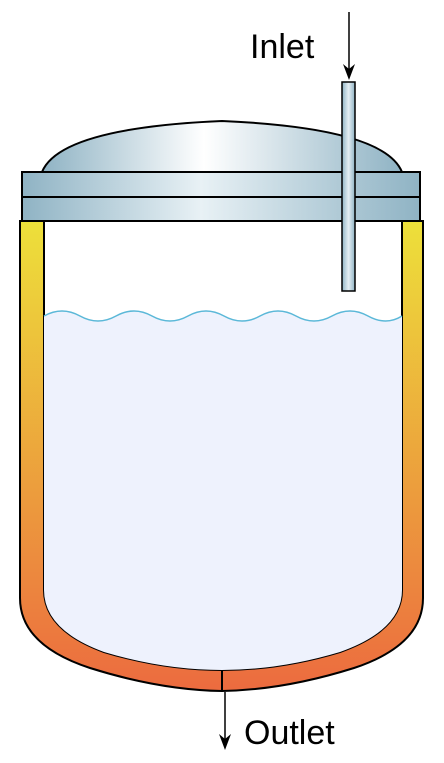 Image resolution: width=444 pixels, height=763 pixels. Describe the element at coordinates (349, 72) in the screenshot. I see `inlet-arrow-head` at that location.